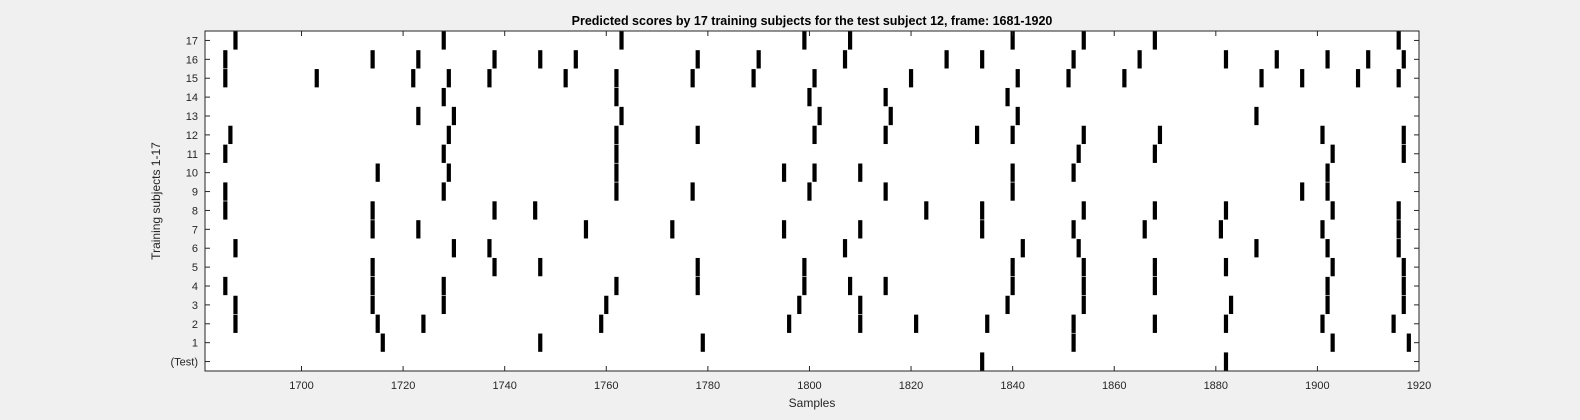 Image resolution: width=1580 pixels, height=420 pixels. Describe the element at coordinates (1114, 386) in the screenshot. I see `x-tick-label: 1860` at that location.